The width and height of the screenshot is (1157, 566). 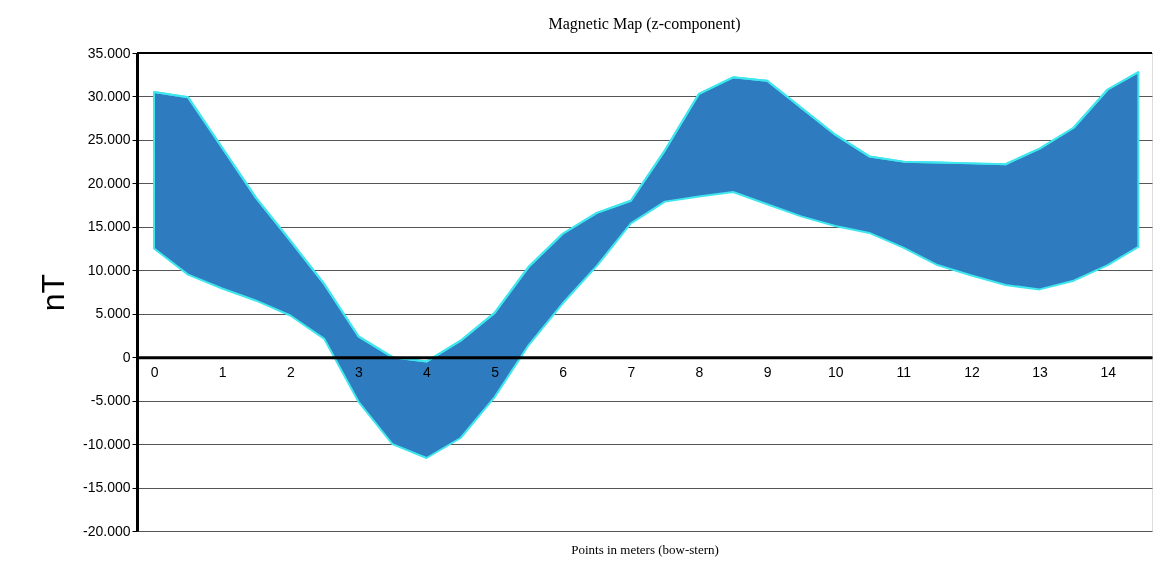 I want to click on x-tick-label: 13, so click(x=1040, y=371).